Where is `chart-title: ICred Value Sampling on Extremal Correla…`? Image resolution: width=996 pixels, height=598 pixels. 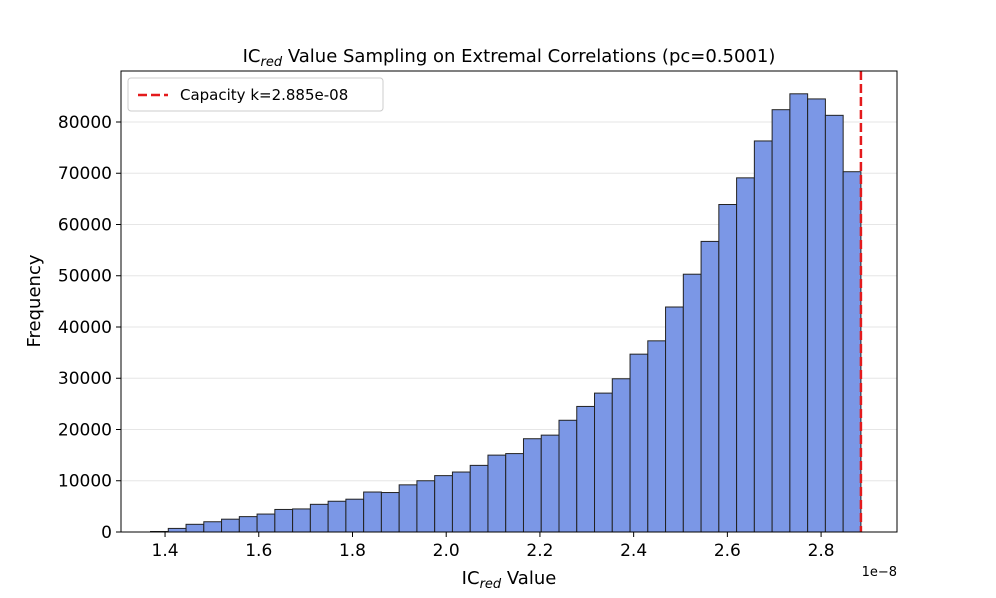 chart-title: ICred Value Sampling on Extremal Correla… is located at coordinates (509, 58).